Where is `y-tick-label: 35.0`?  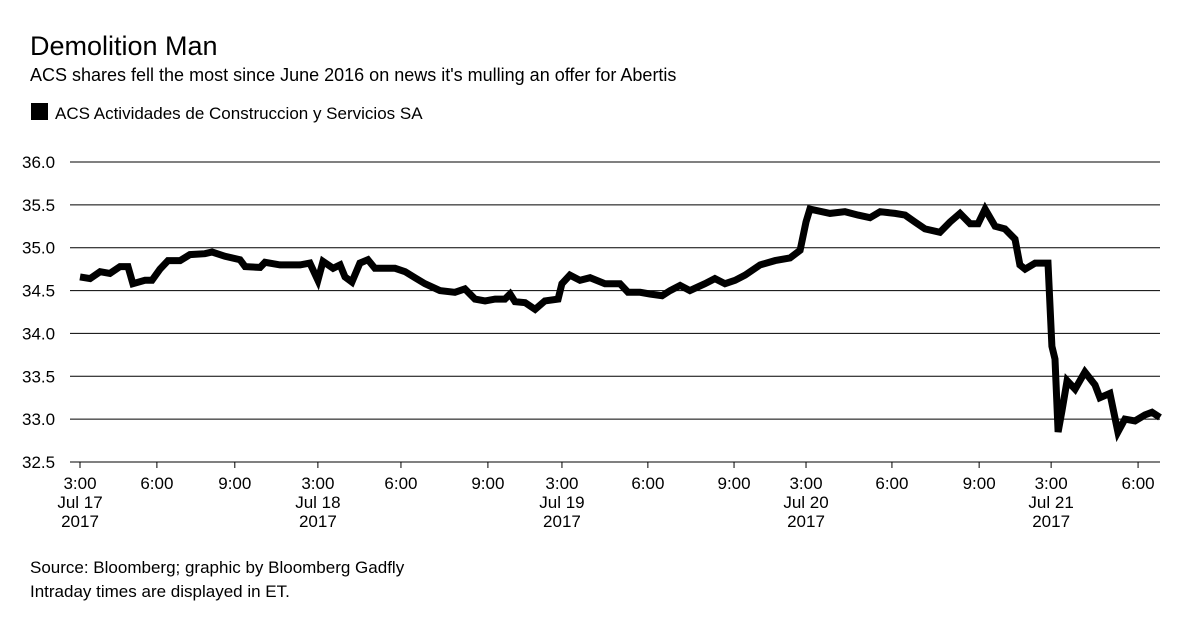
y-tick-label: 35.0 is located at coordinates (38, 248).